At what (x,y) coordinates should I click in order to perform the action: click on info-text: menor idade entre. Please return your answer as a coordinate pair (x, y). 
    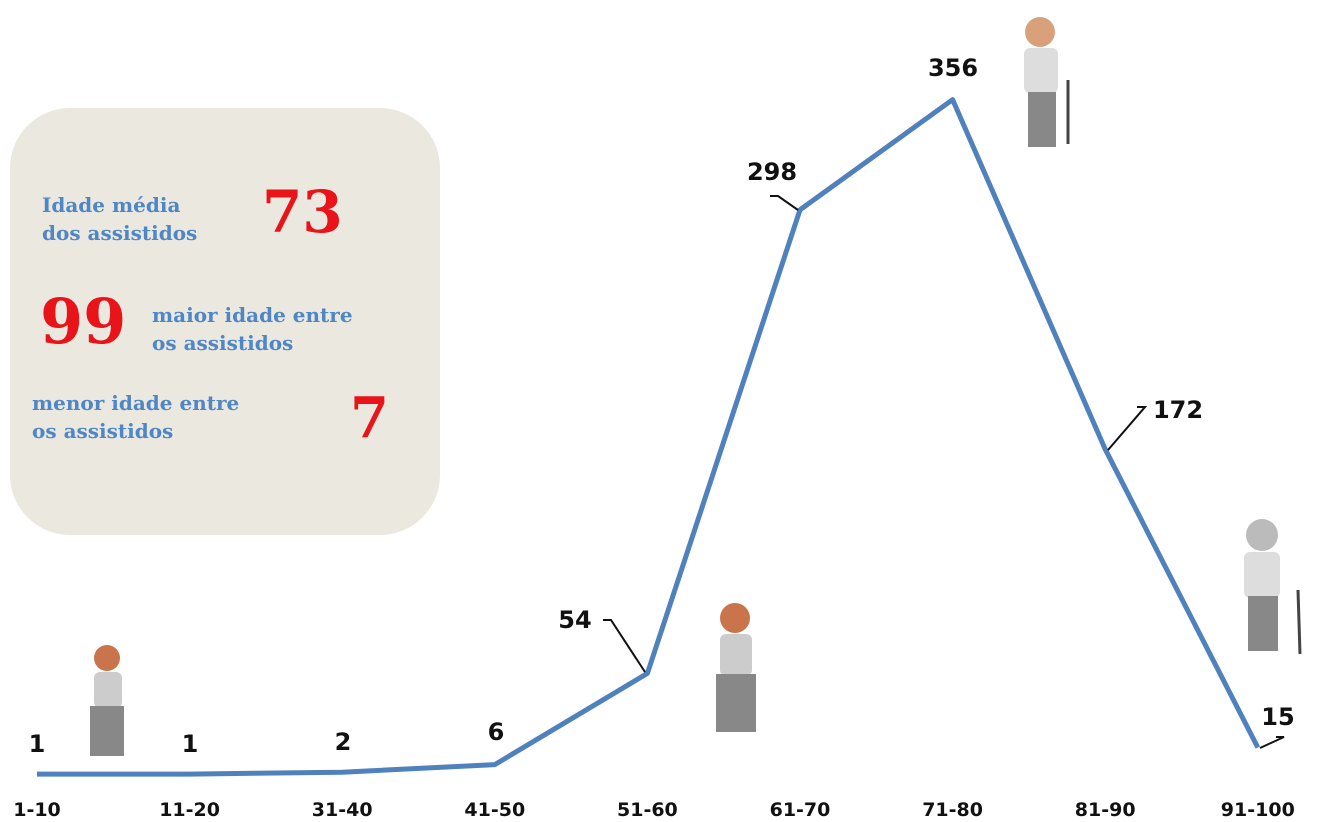
    Looking at the image, I should click on (135, 403).